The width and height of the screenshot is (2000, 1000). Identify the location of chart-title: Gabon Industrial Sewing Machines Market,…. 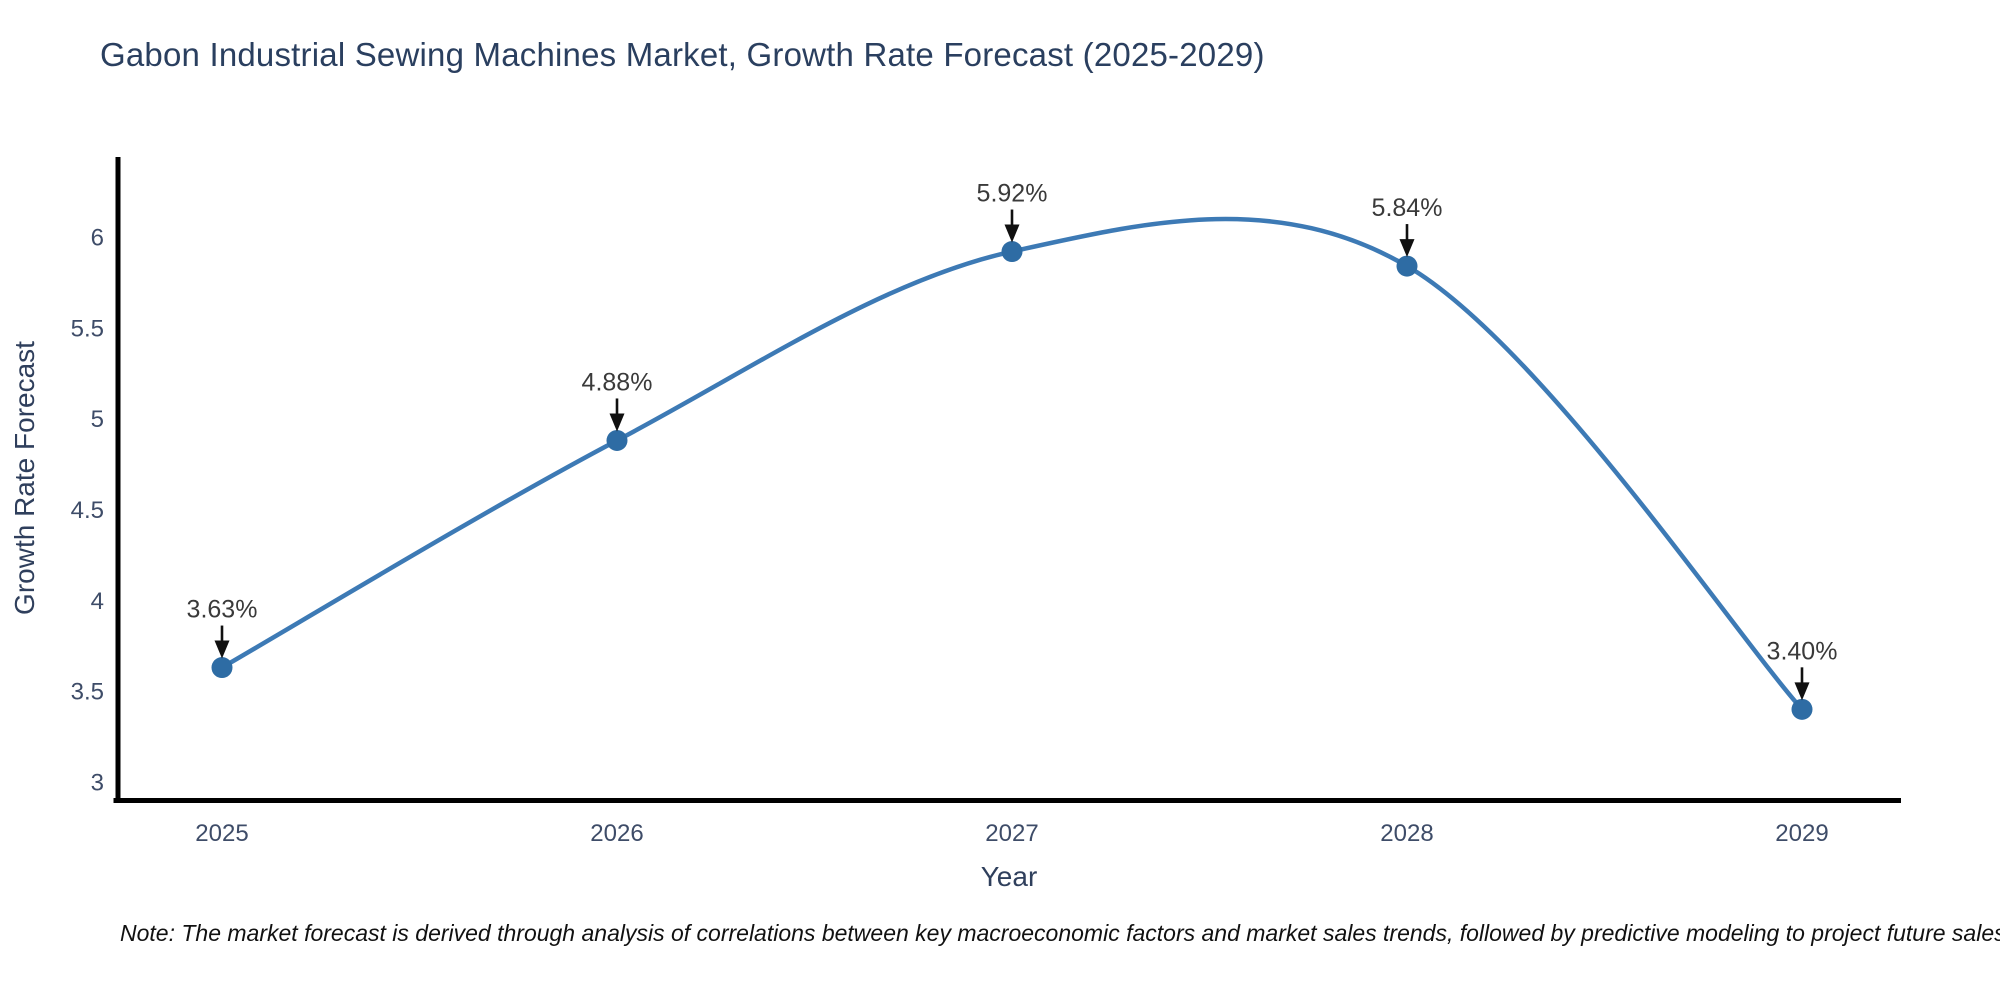
(682, 54).